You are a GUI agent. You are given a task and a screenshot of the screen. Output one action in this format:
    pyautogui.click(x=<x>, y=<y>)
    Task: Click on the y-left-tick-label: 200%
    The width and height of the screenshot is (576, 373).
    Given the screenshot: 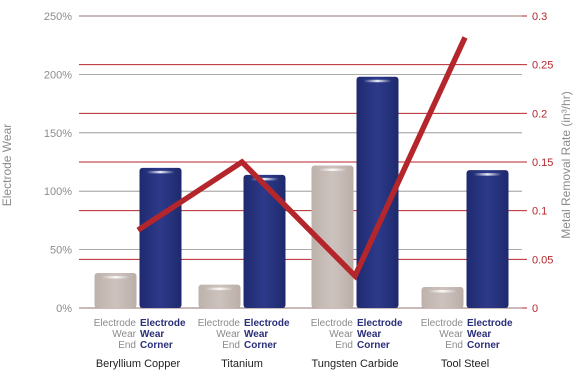 What is the action you would take?
    pyautogui.click(x=58, y=75)
    